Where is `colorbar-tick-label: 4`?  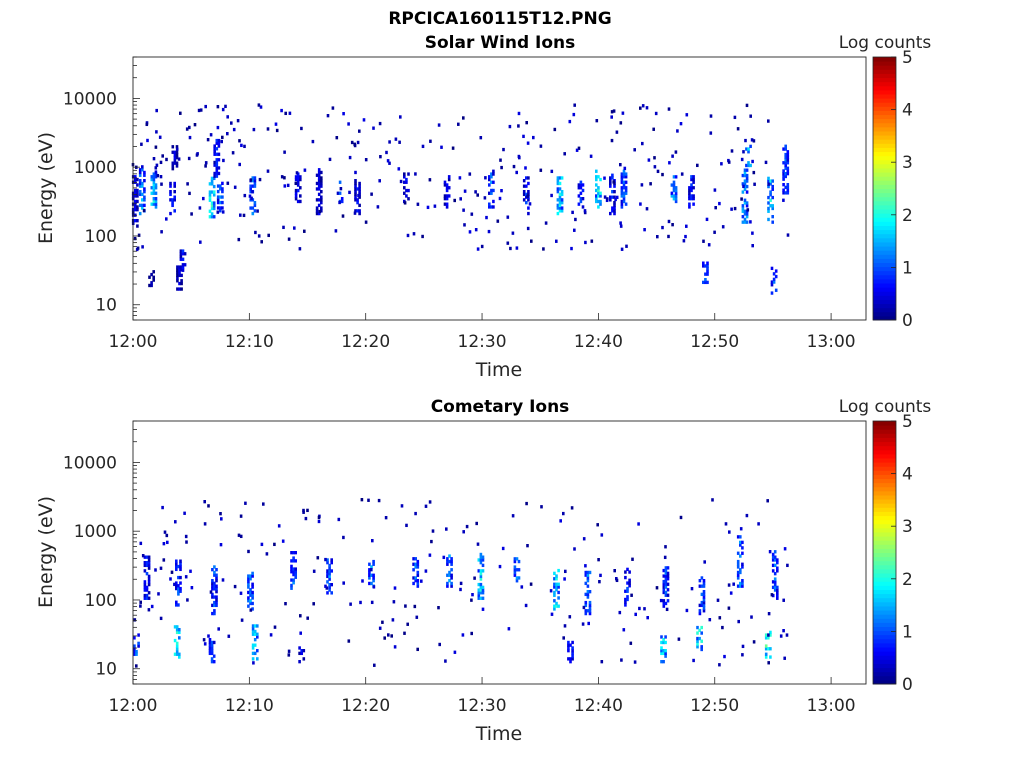 colorbar-tick-label: 4 is located at coordinates (907, 475).